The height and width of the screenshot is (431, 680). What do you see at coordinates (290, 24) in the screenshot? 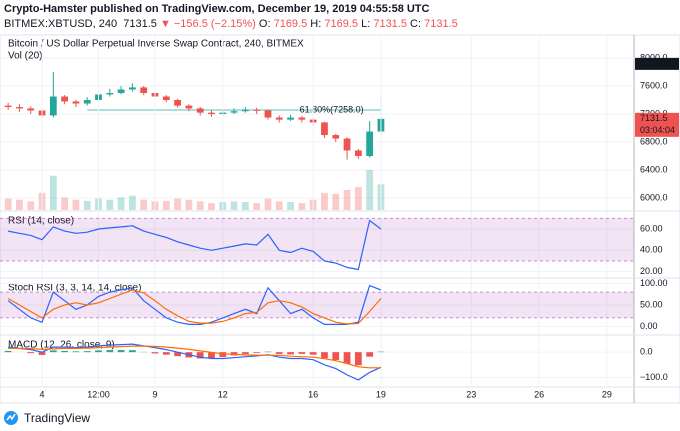
I see `ohlc-value: 7169.5` at bounding box center [290, 24].